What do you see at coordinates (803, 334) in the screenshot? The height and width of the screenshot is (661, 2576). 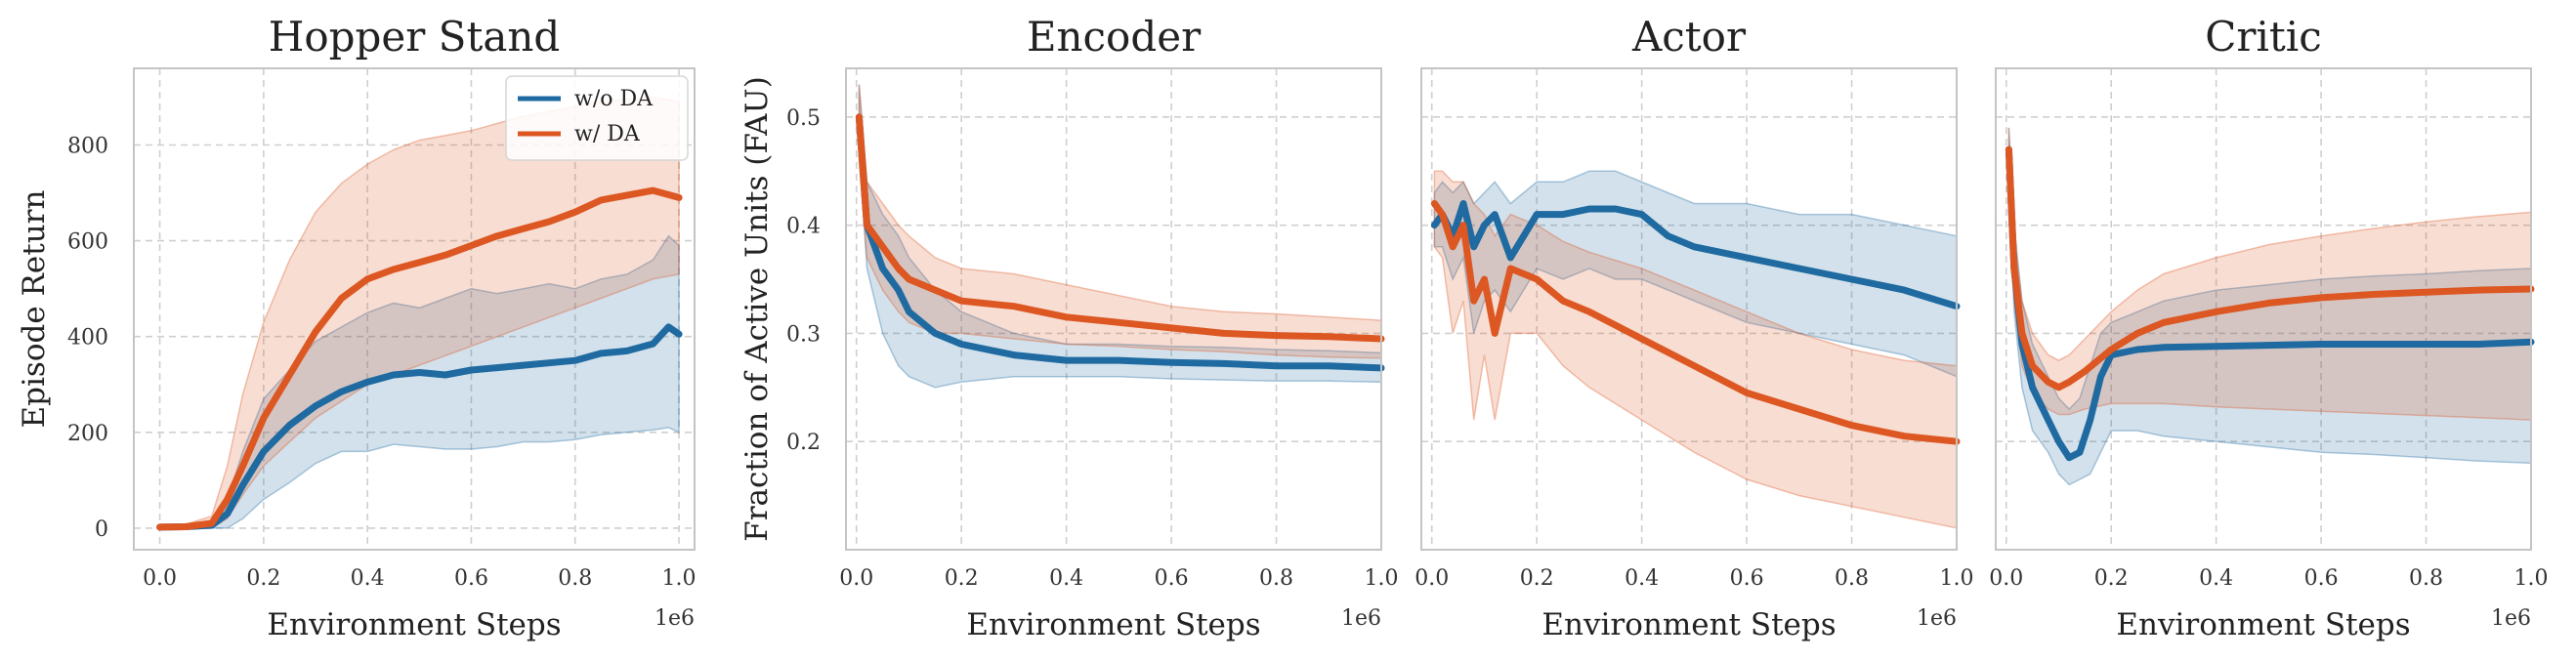 I see `y-tick-label: 0.3` at bounding box center [803, 334].